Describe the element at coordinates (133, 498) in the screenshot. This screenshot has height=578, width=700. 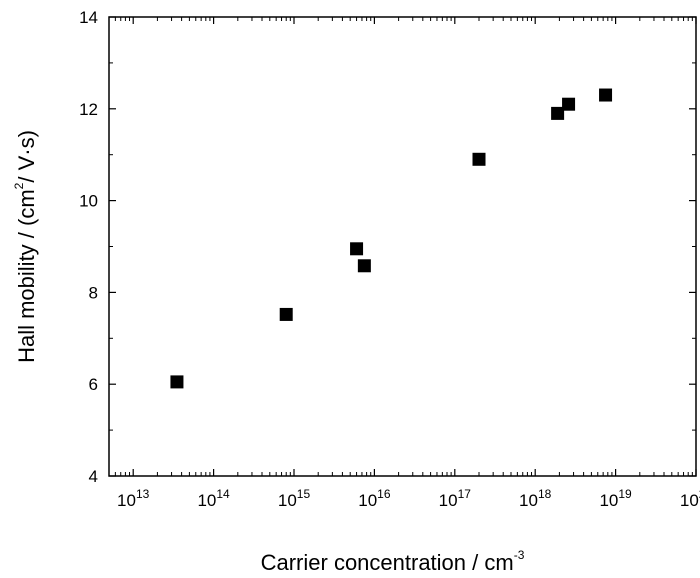
I see `x-tick-label: 1013` at that location.